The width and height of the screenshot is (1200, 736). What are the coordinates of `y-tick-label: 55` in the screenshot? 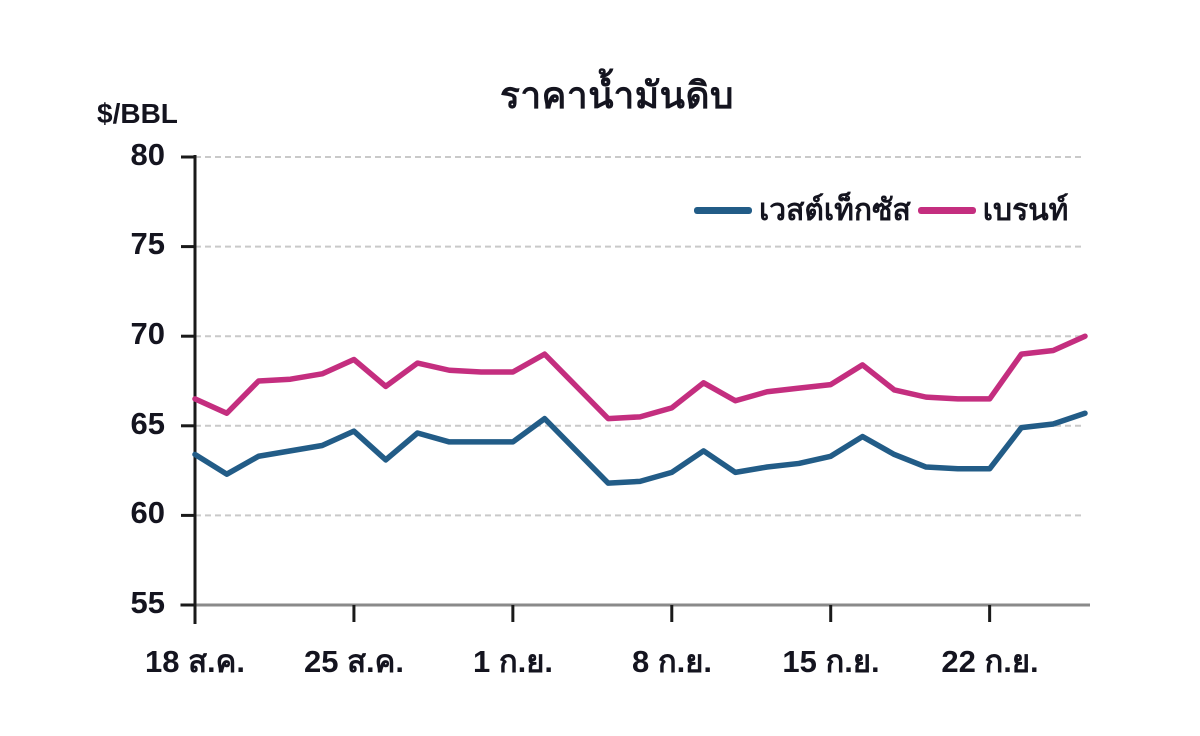 It's located at (147, 602).